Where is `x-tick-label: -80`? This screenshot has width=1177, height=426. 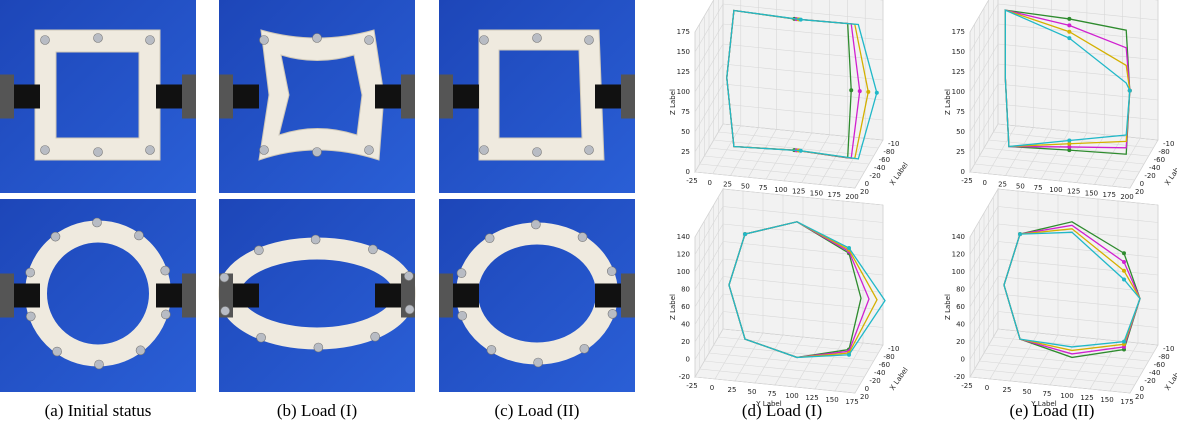 x-tick-label: -80 is located at coordinates (888, 357).